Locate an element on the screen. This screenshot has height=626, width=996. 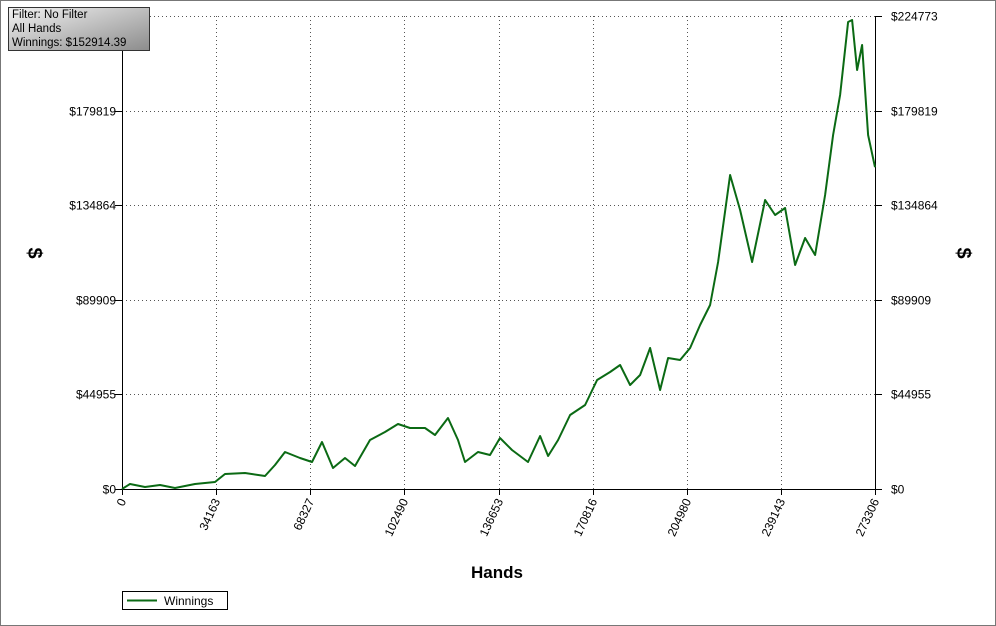
x-axis-label: Hands is located at coordinates (497, 572).